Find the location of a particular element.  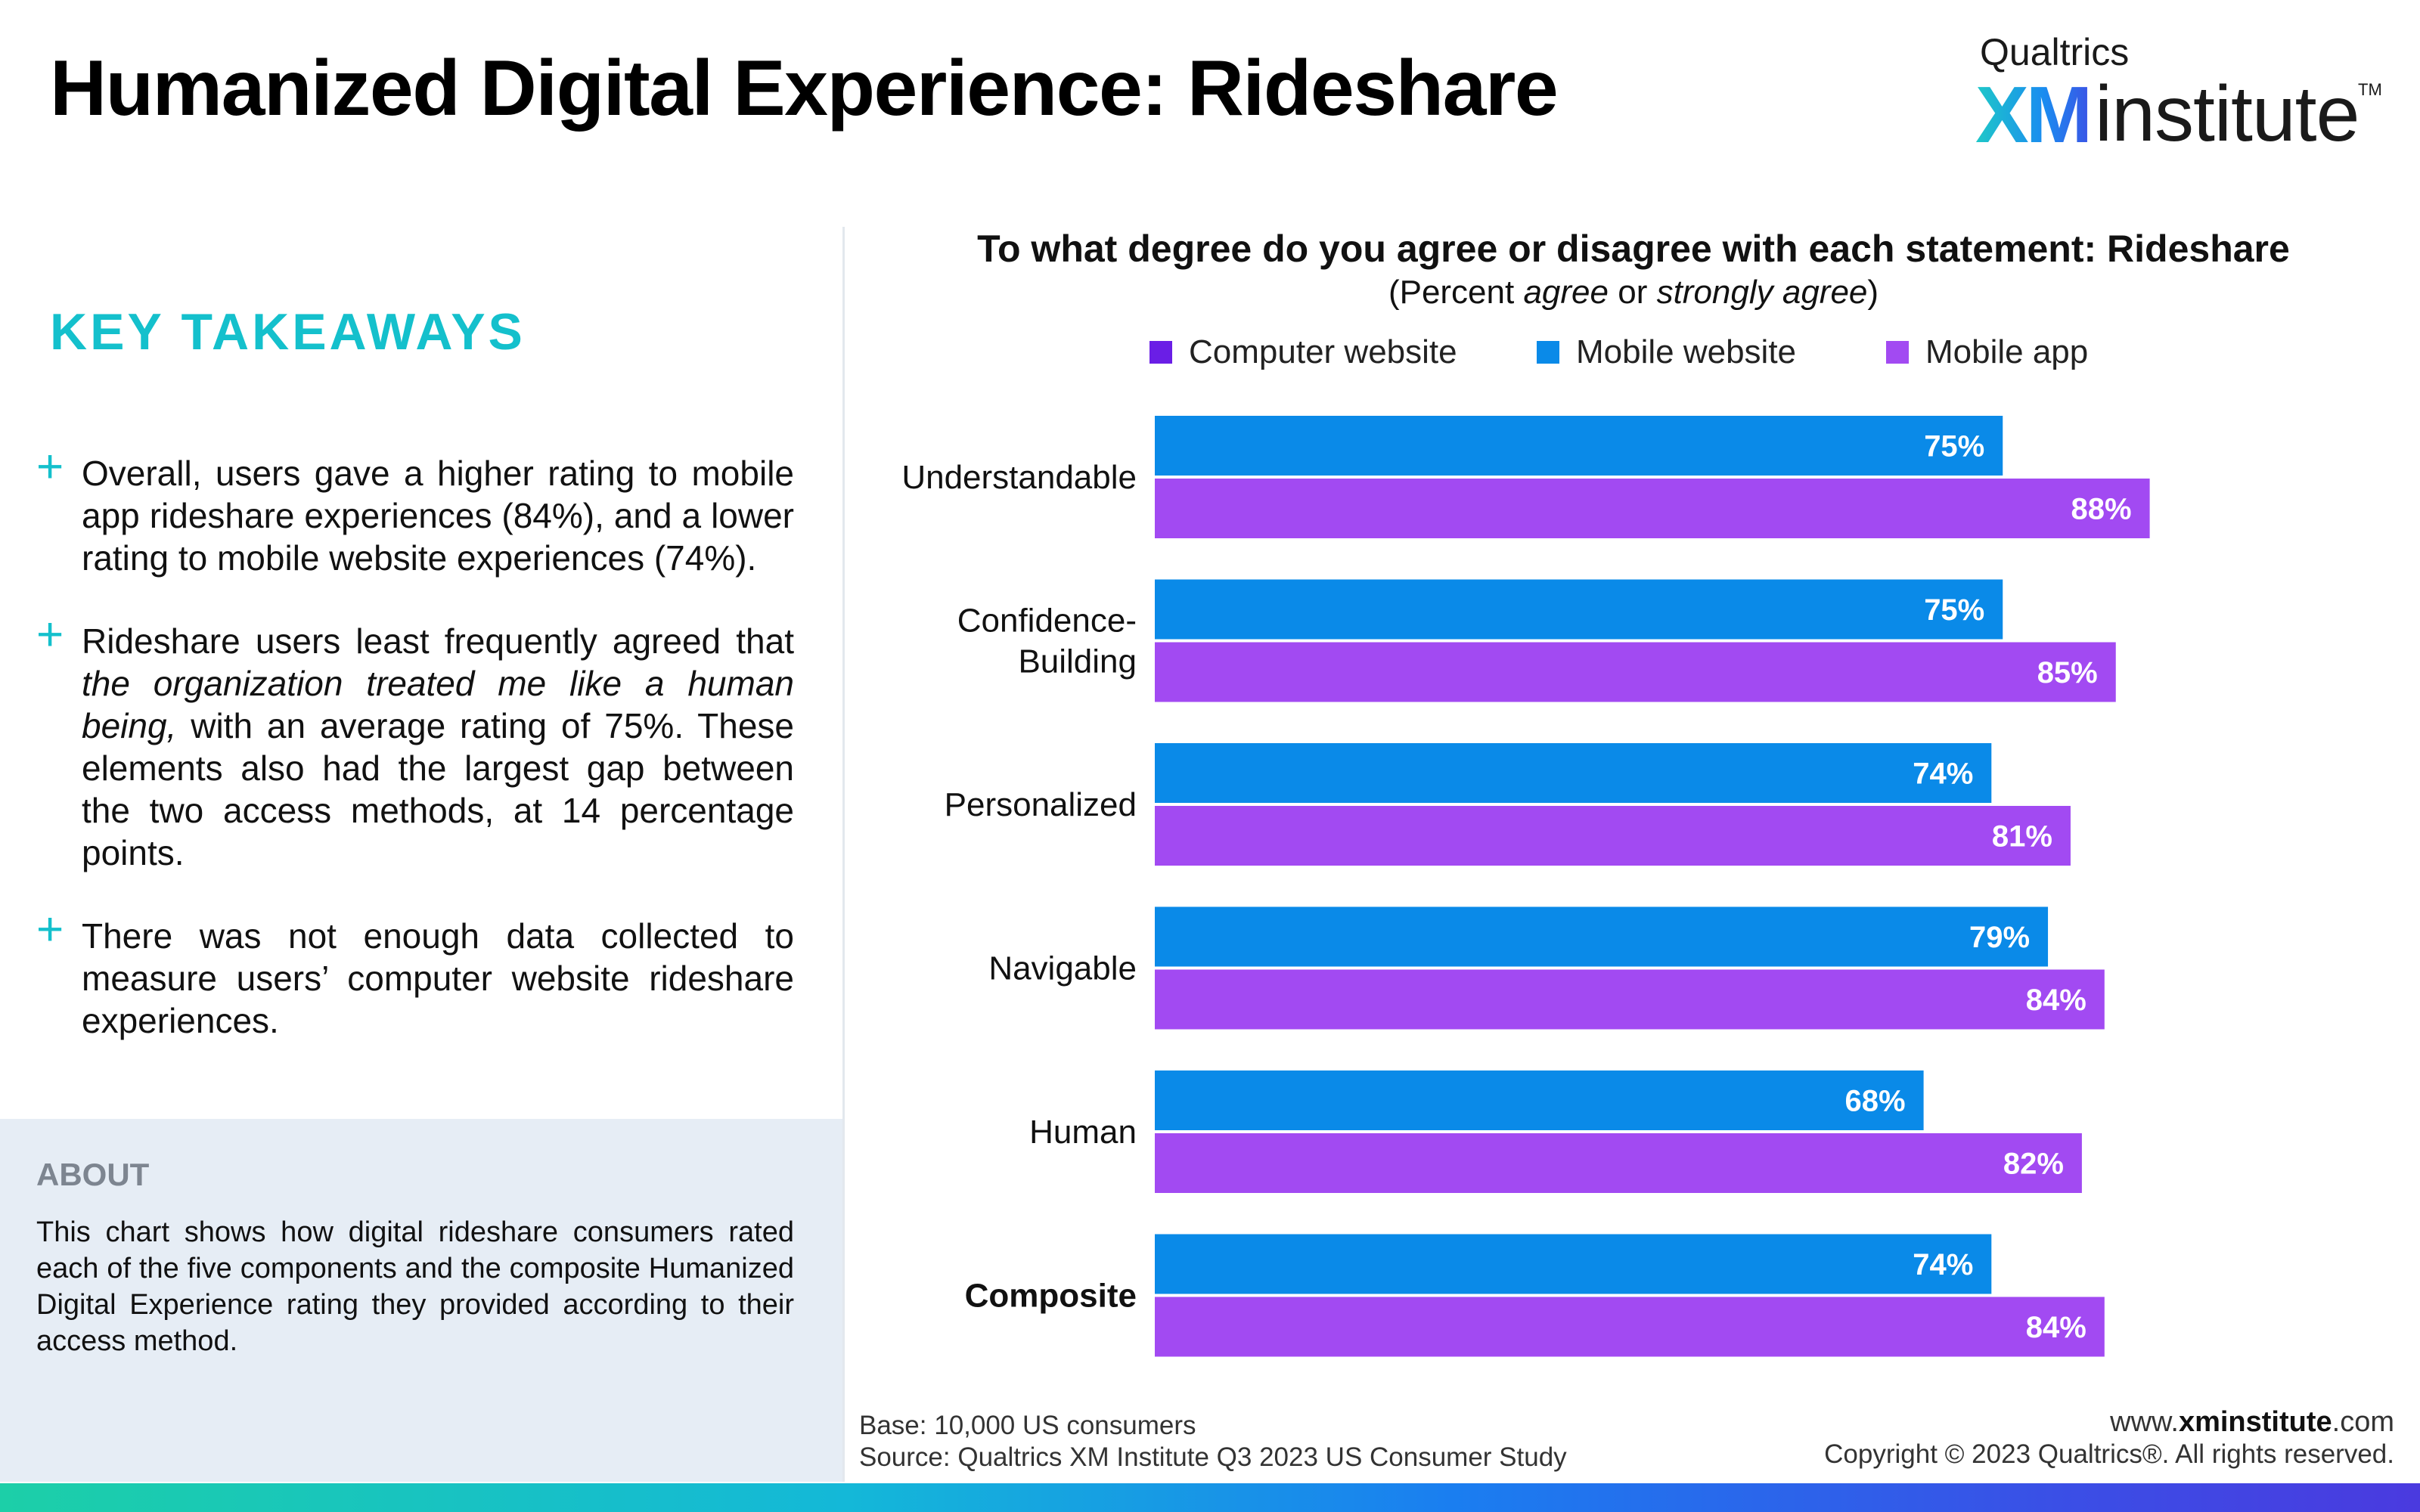

subtitle-italic: strongly agree is located at coordinates (1762, 292).